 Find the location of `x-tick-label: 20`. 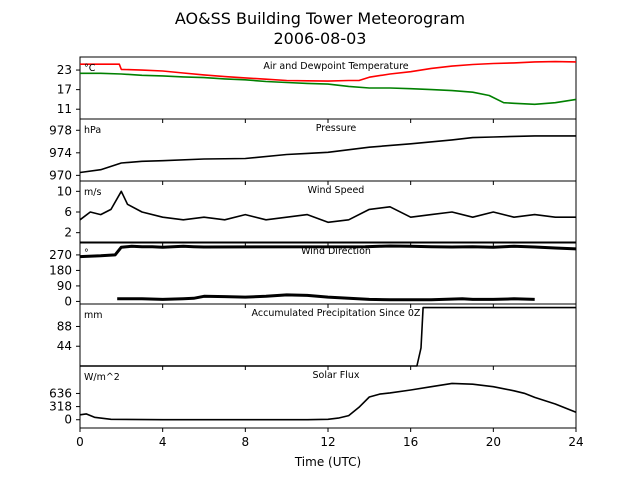

x-tick-label: 20 is located at coordinates (493, 442).